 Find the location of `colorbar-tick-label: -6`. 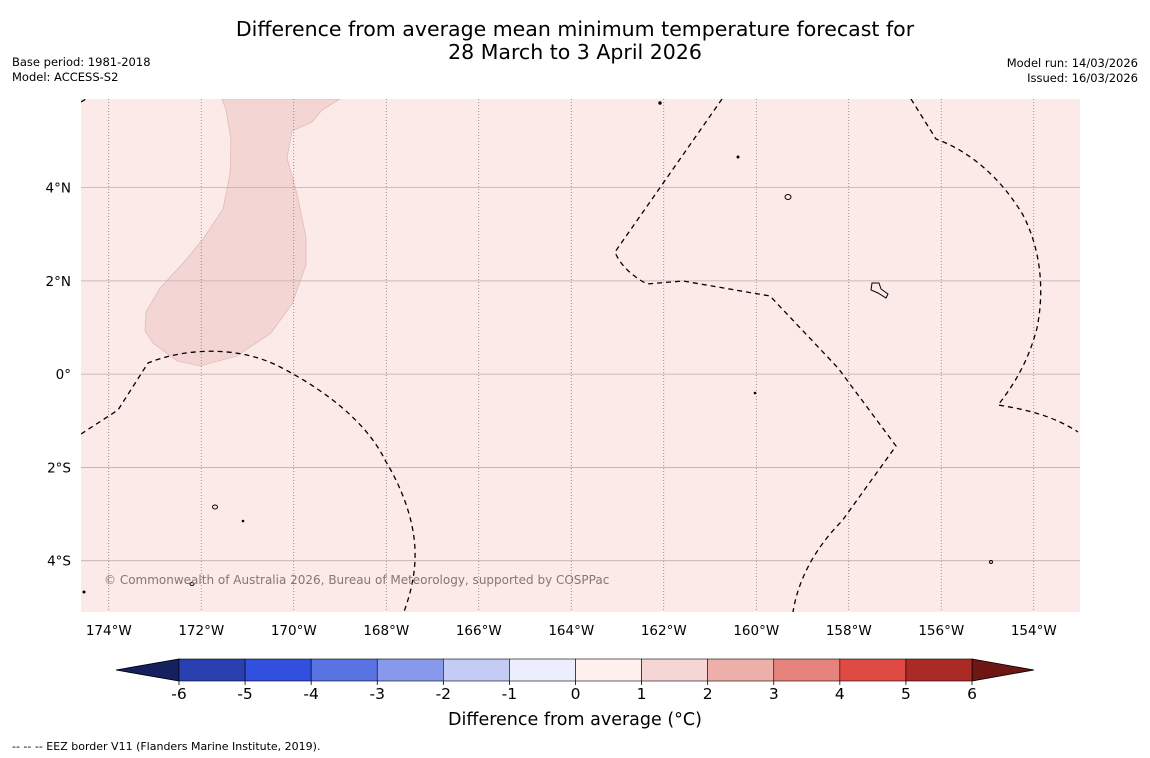

colorbar-tick-label: -6 is located at coordinates (178, 694).